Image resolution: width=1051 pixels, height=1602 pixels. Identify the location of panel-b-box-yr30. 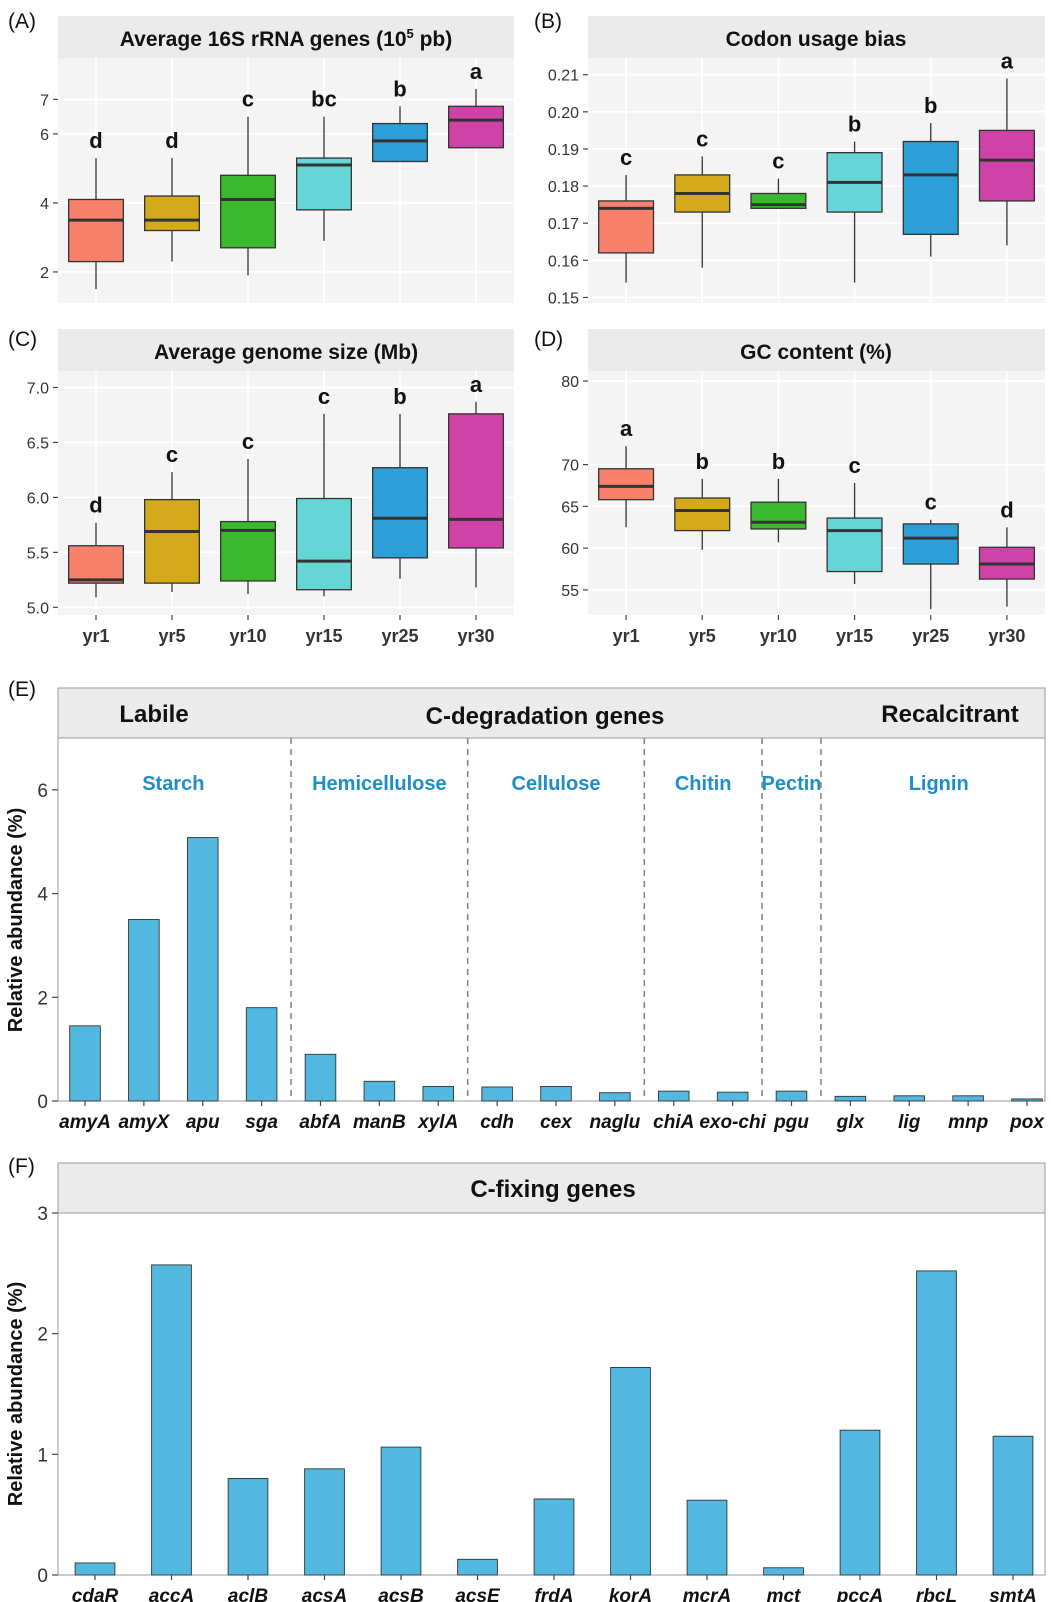
(1006, 165).